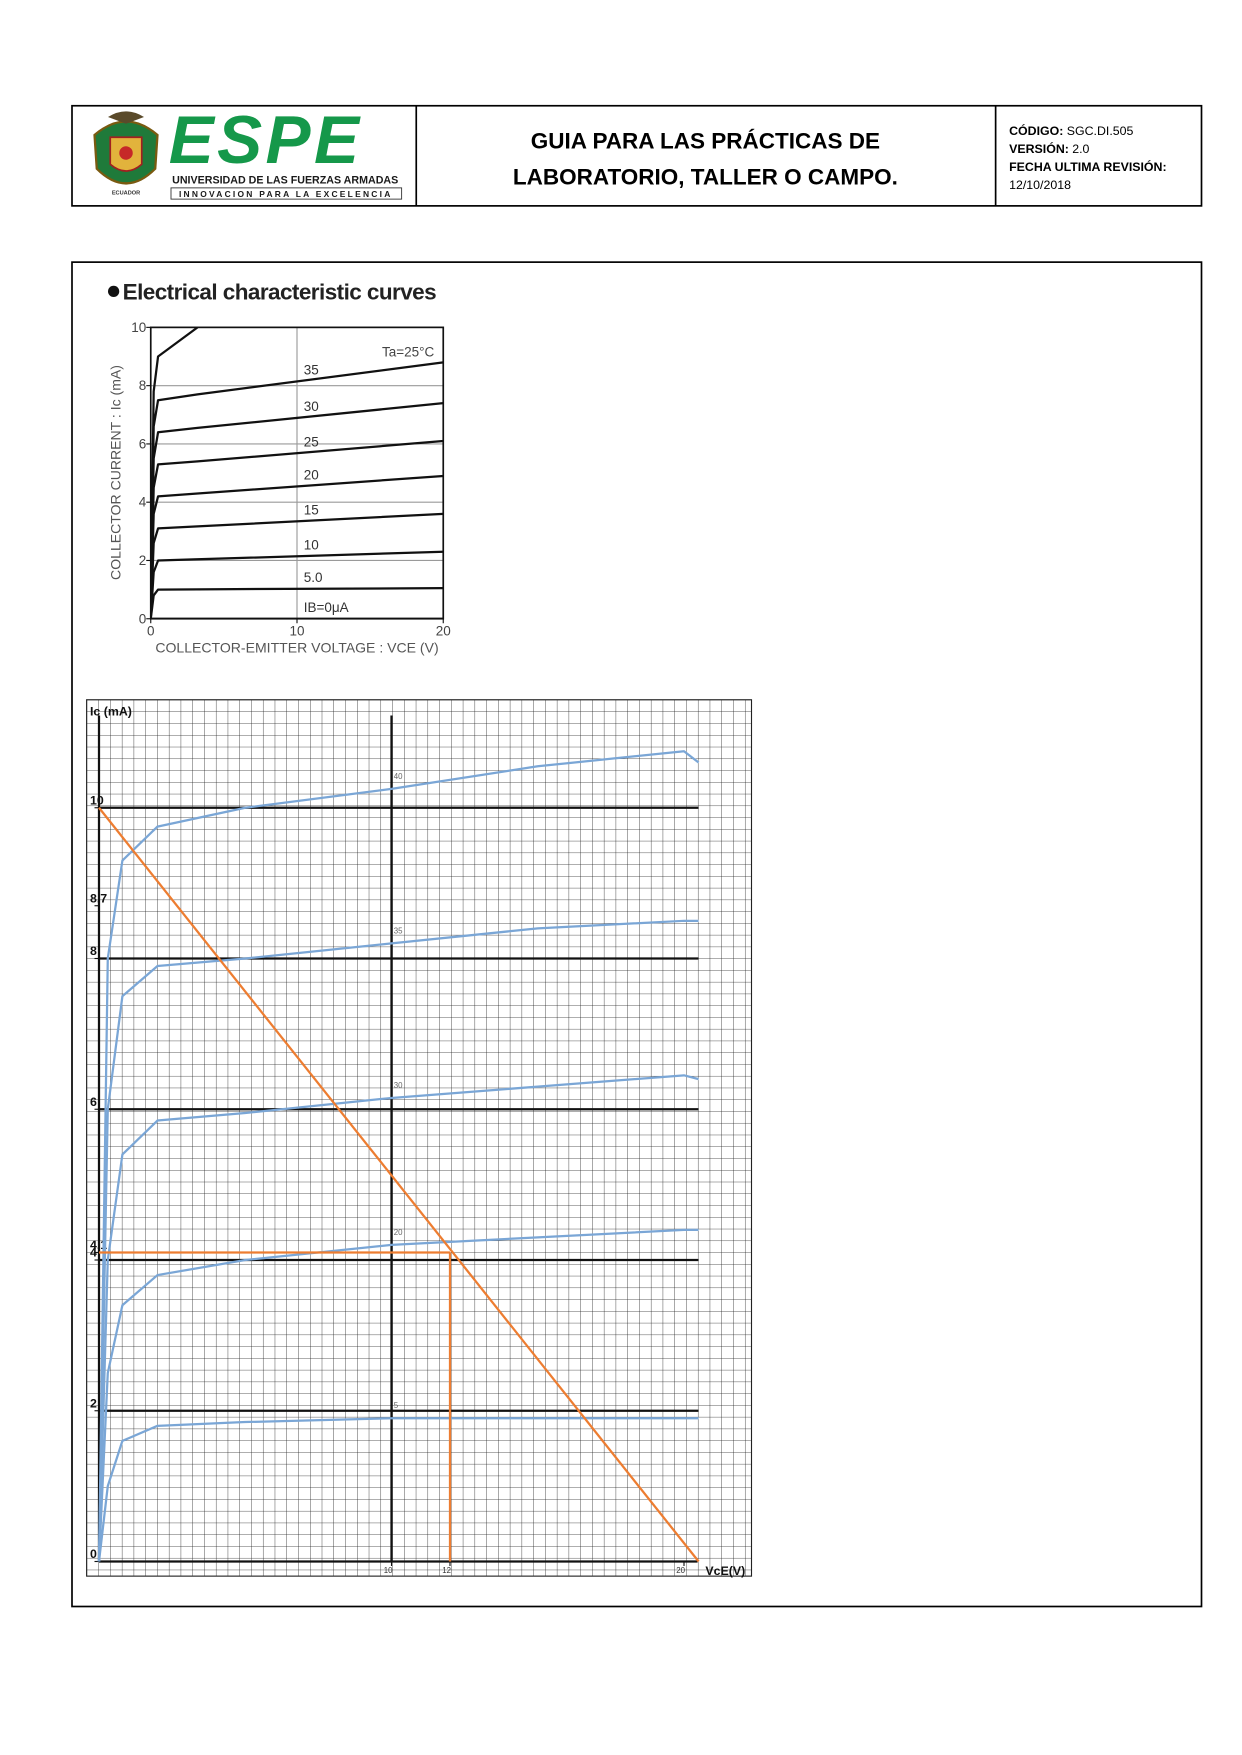 This screenshot has height=1755, width=1242. What do you see at coordinates (151, 631) in the screenshot?
I see `x-tick-label: 0` at bounding box center [151, 631].